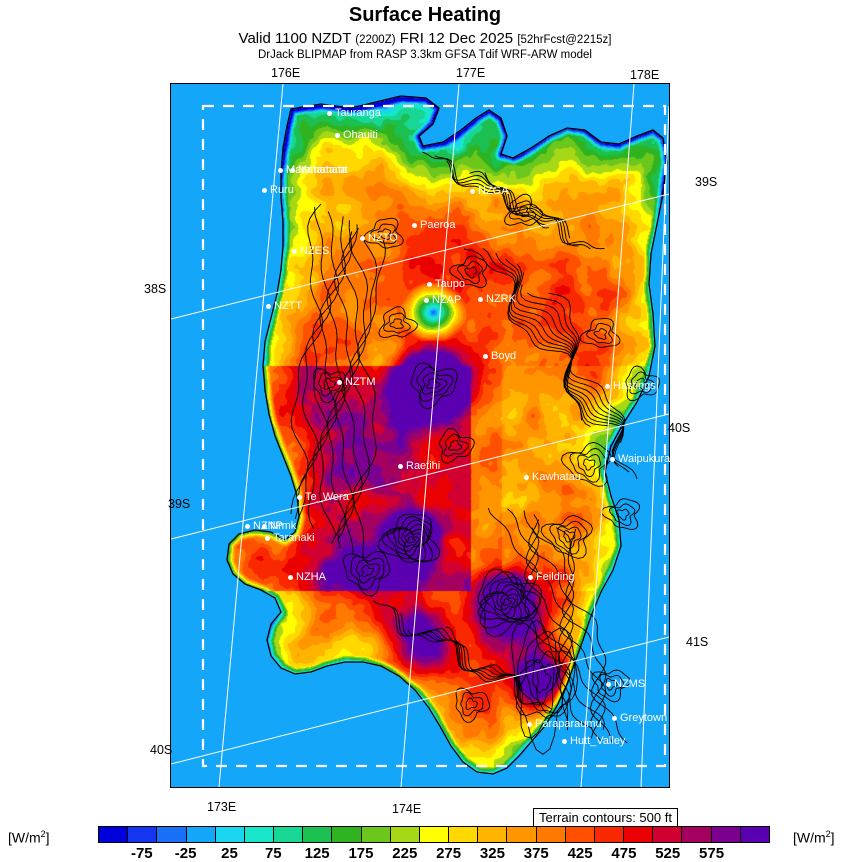 This screenshot has width=850, height=862. Describe the element at coordinates (555, 577) in the screenshot. I see `place-label: Feilding` at that location.